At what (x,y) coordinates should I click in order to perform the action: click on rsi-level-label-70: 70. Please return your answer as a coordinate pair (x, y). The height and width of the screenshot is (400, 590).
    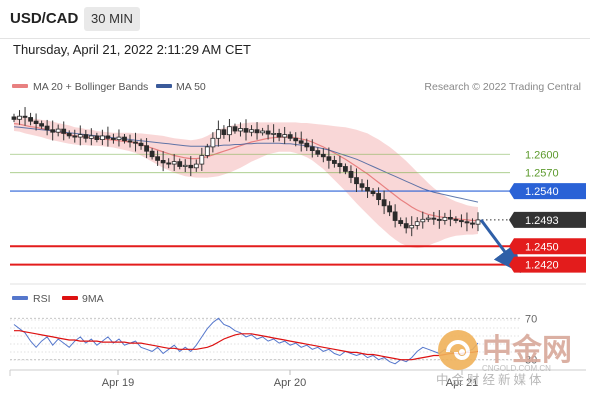
    Looking at the image, I should click on (531, 319).